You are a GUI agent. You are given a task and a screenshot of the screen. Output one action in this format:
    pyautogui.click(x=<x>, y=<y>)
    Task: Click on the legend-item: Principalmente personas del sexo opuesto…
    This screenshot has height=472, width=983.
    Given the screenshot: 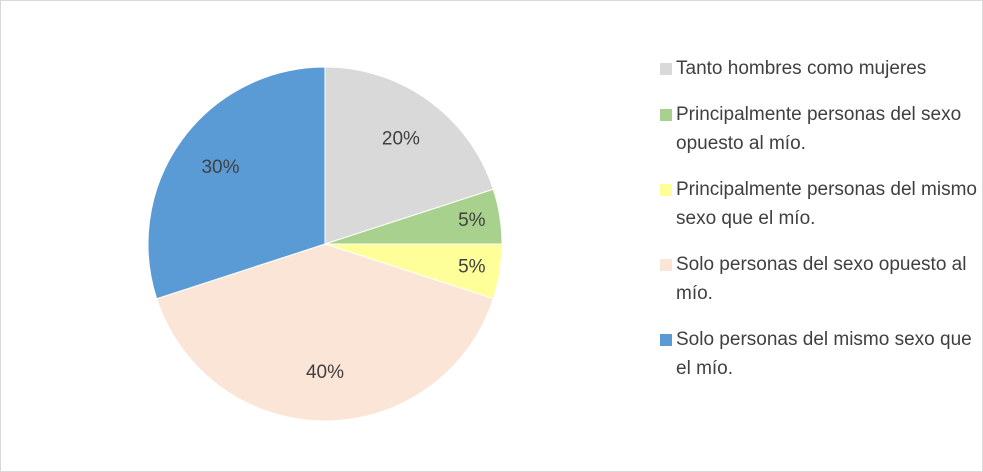 What is the action you would take?
    pyautogui.click(x=820, y=129)
    